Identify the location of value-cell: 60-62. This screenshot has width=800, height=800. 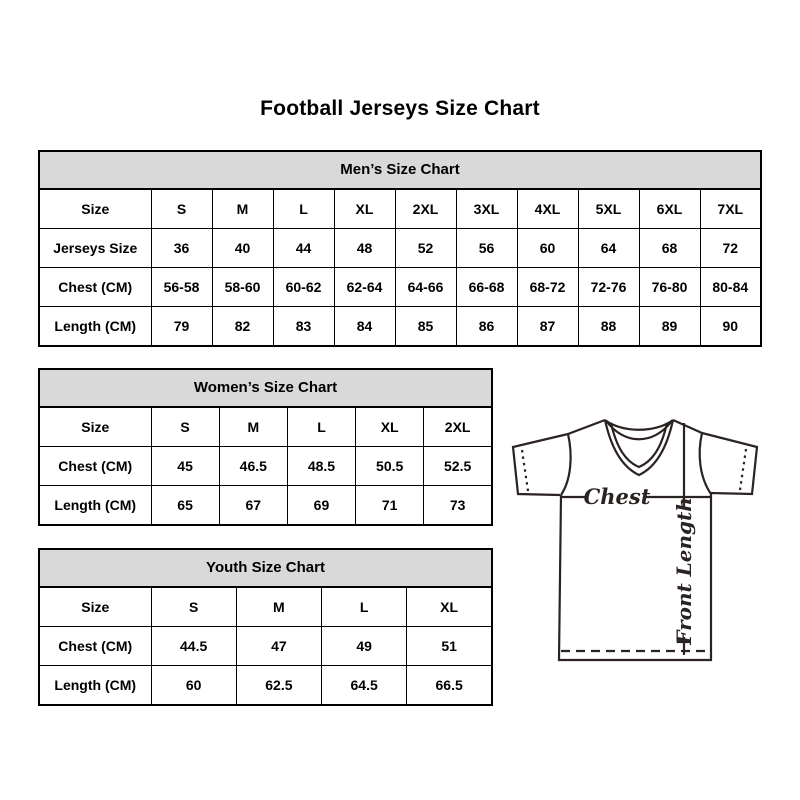
(303, 287).